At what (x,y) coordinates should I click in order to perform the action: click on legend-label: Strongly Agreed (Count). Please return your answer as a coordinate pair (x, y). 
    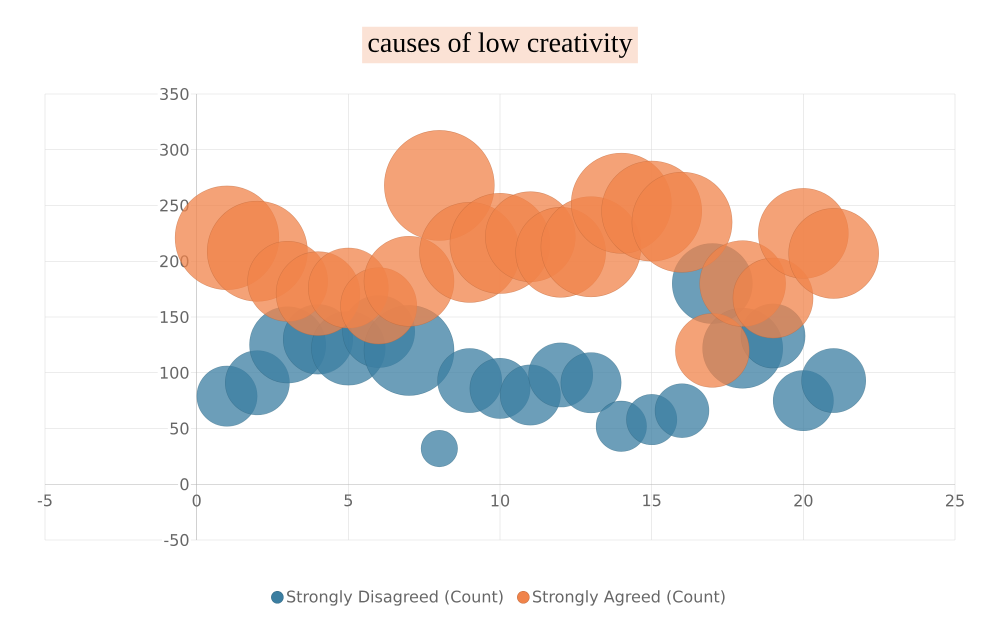
    Looking at the image, I should click on (629, 598).